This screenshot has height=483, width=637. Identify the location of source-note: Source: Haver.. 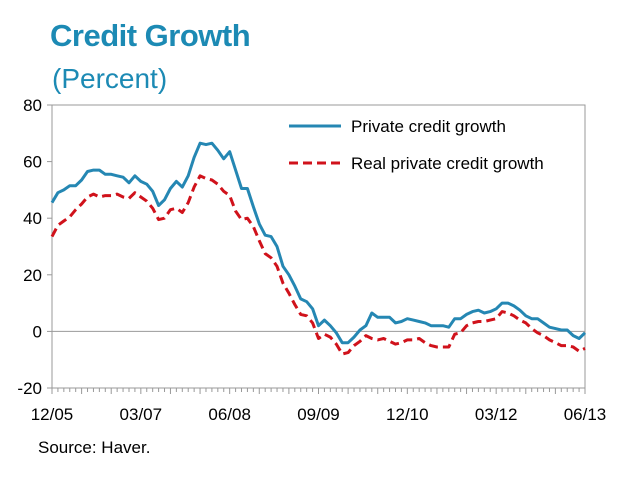
(94, 447).